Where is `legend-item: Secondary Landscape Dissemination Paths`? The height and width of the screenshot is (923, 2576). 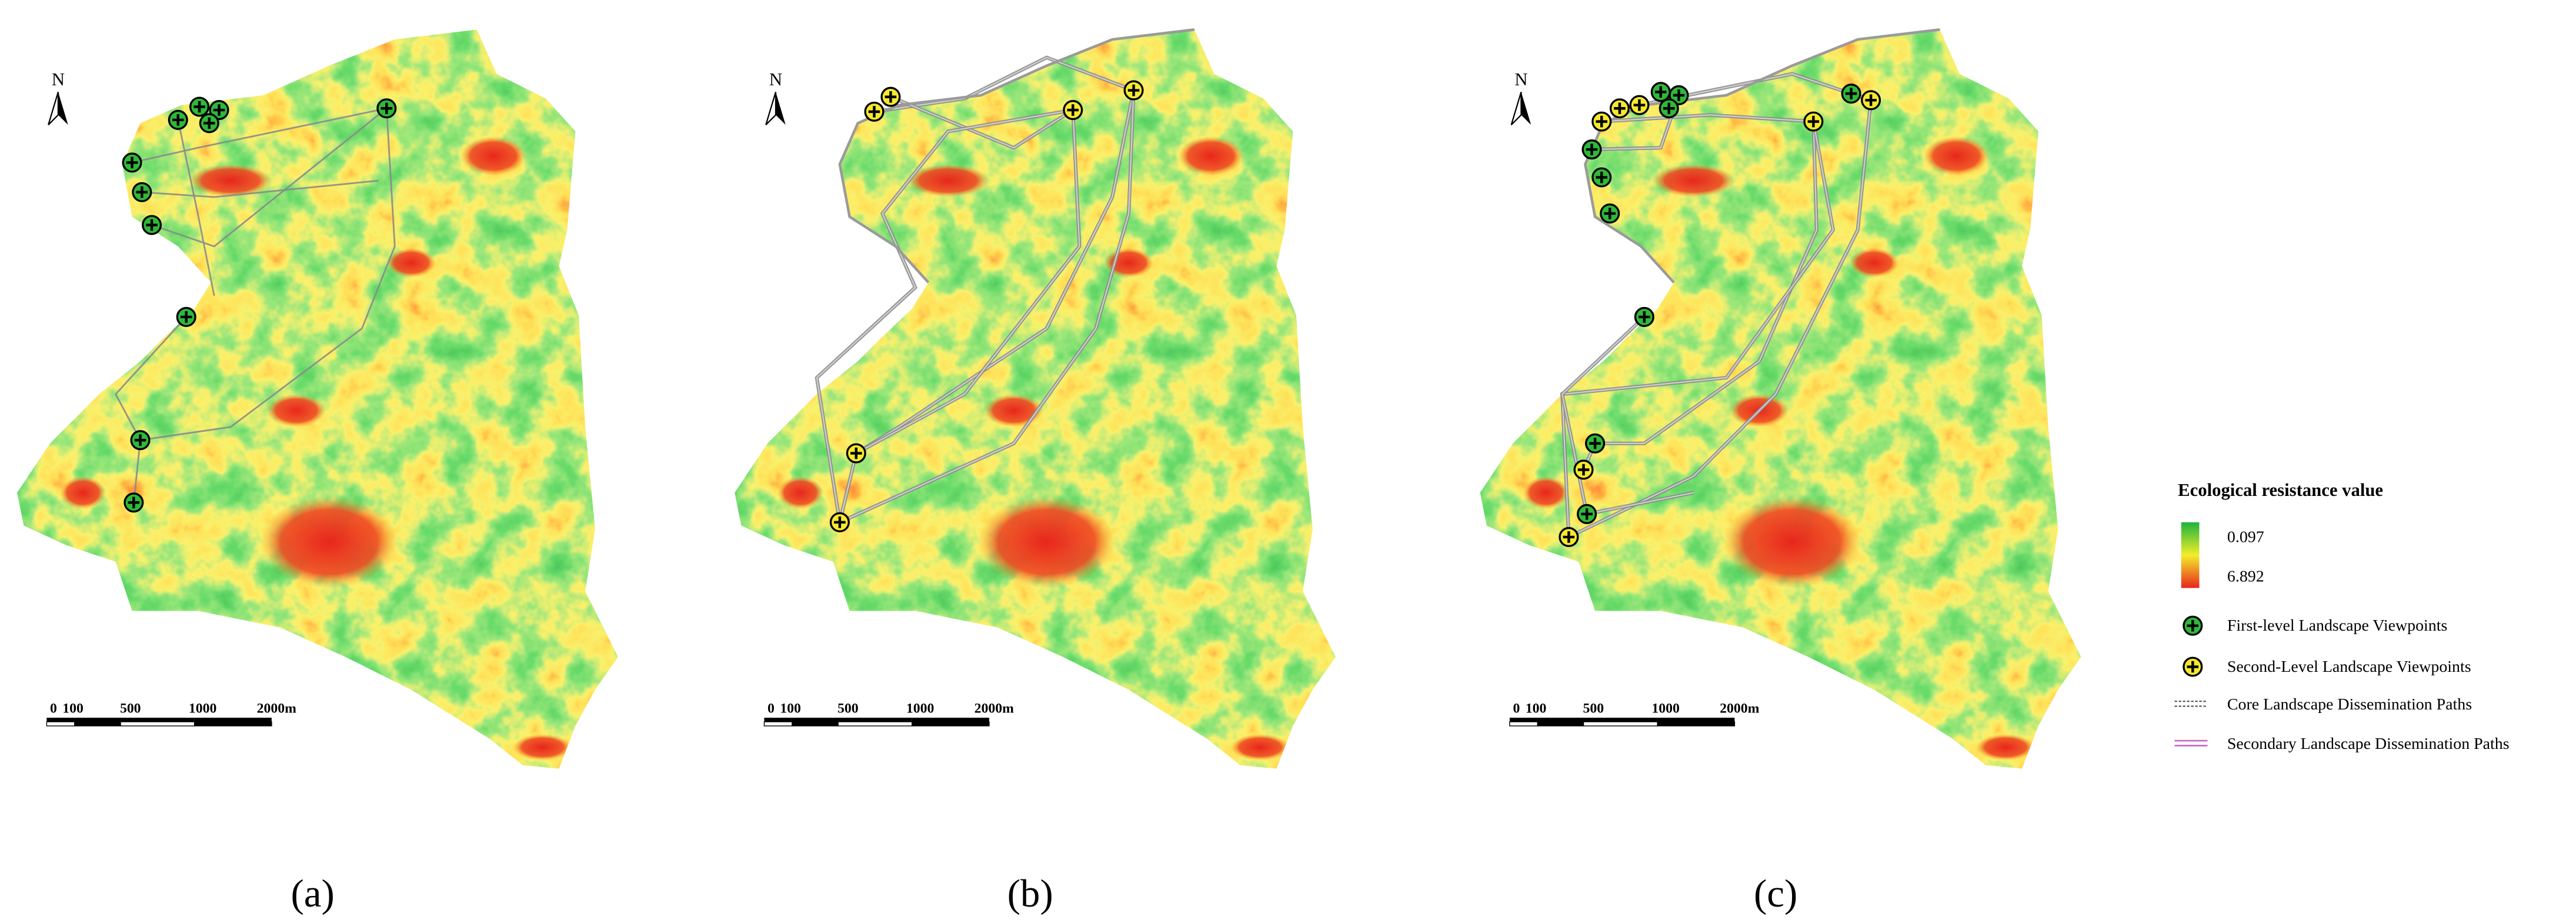
legend-item: Secondary Landscape Dissemination Paths is located at coordinates (2368, 744).